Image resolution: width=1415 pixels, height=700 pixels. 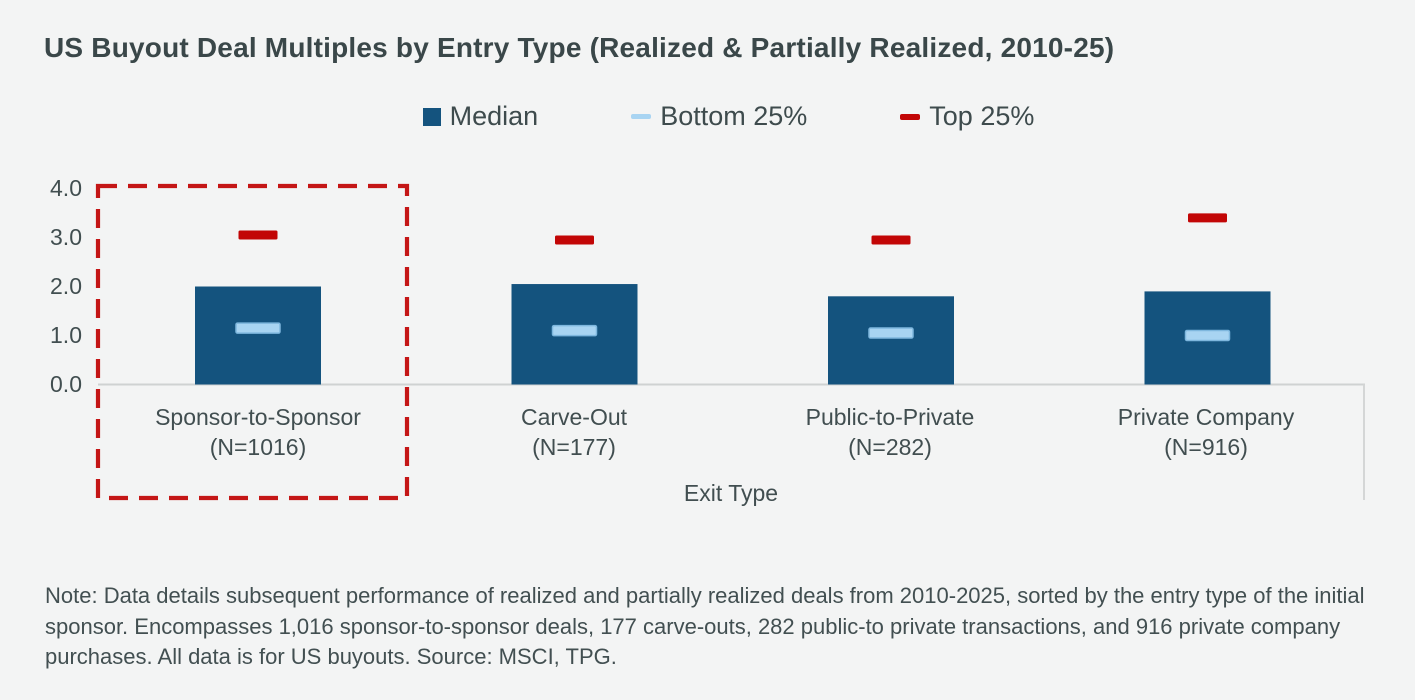 What do you see at coordinates (731, 493) in the screenshot?
I see `x-axis-title: Exit Type` at bounding box center [731, 493].